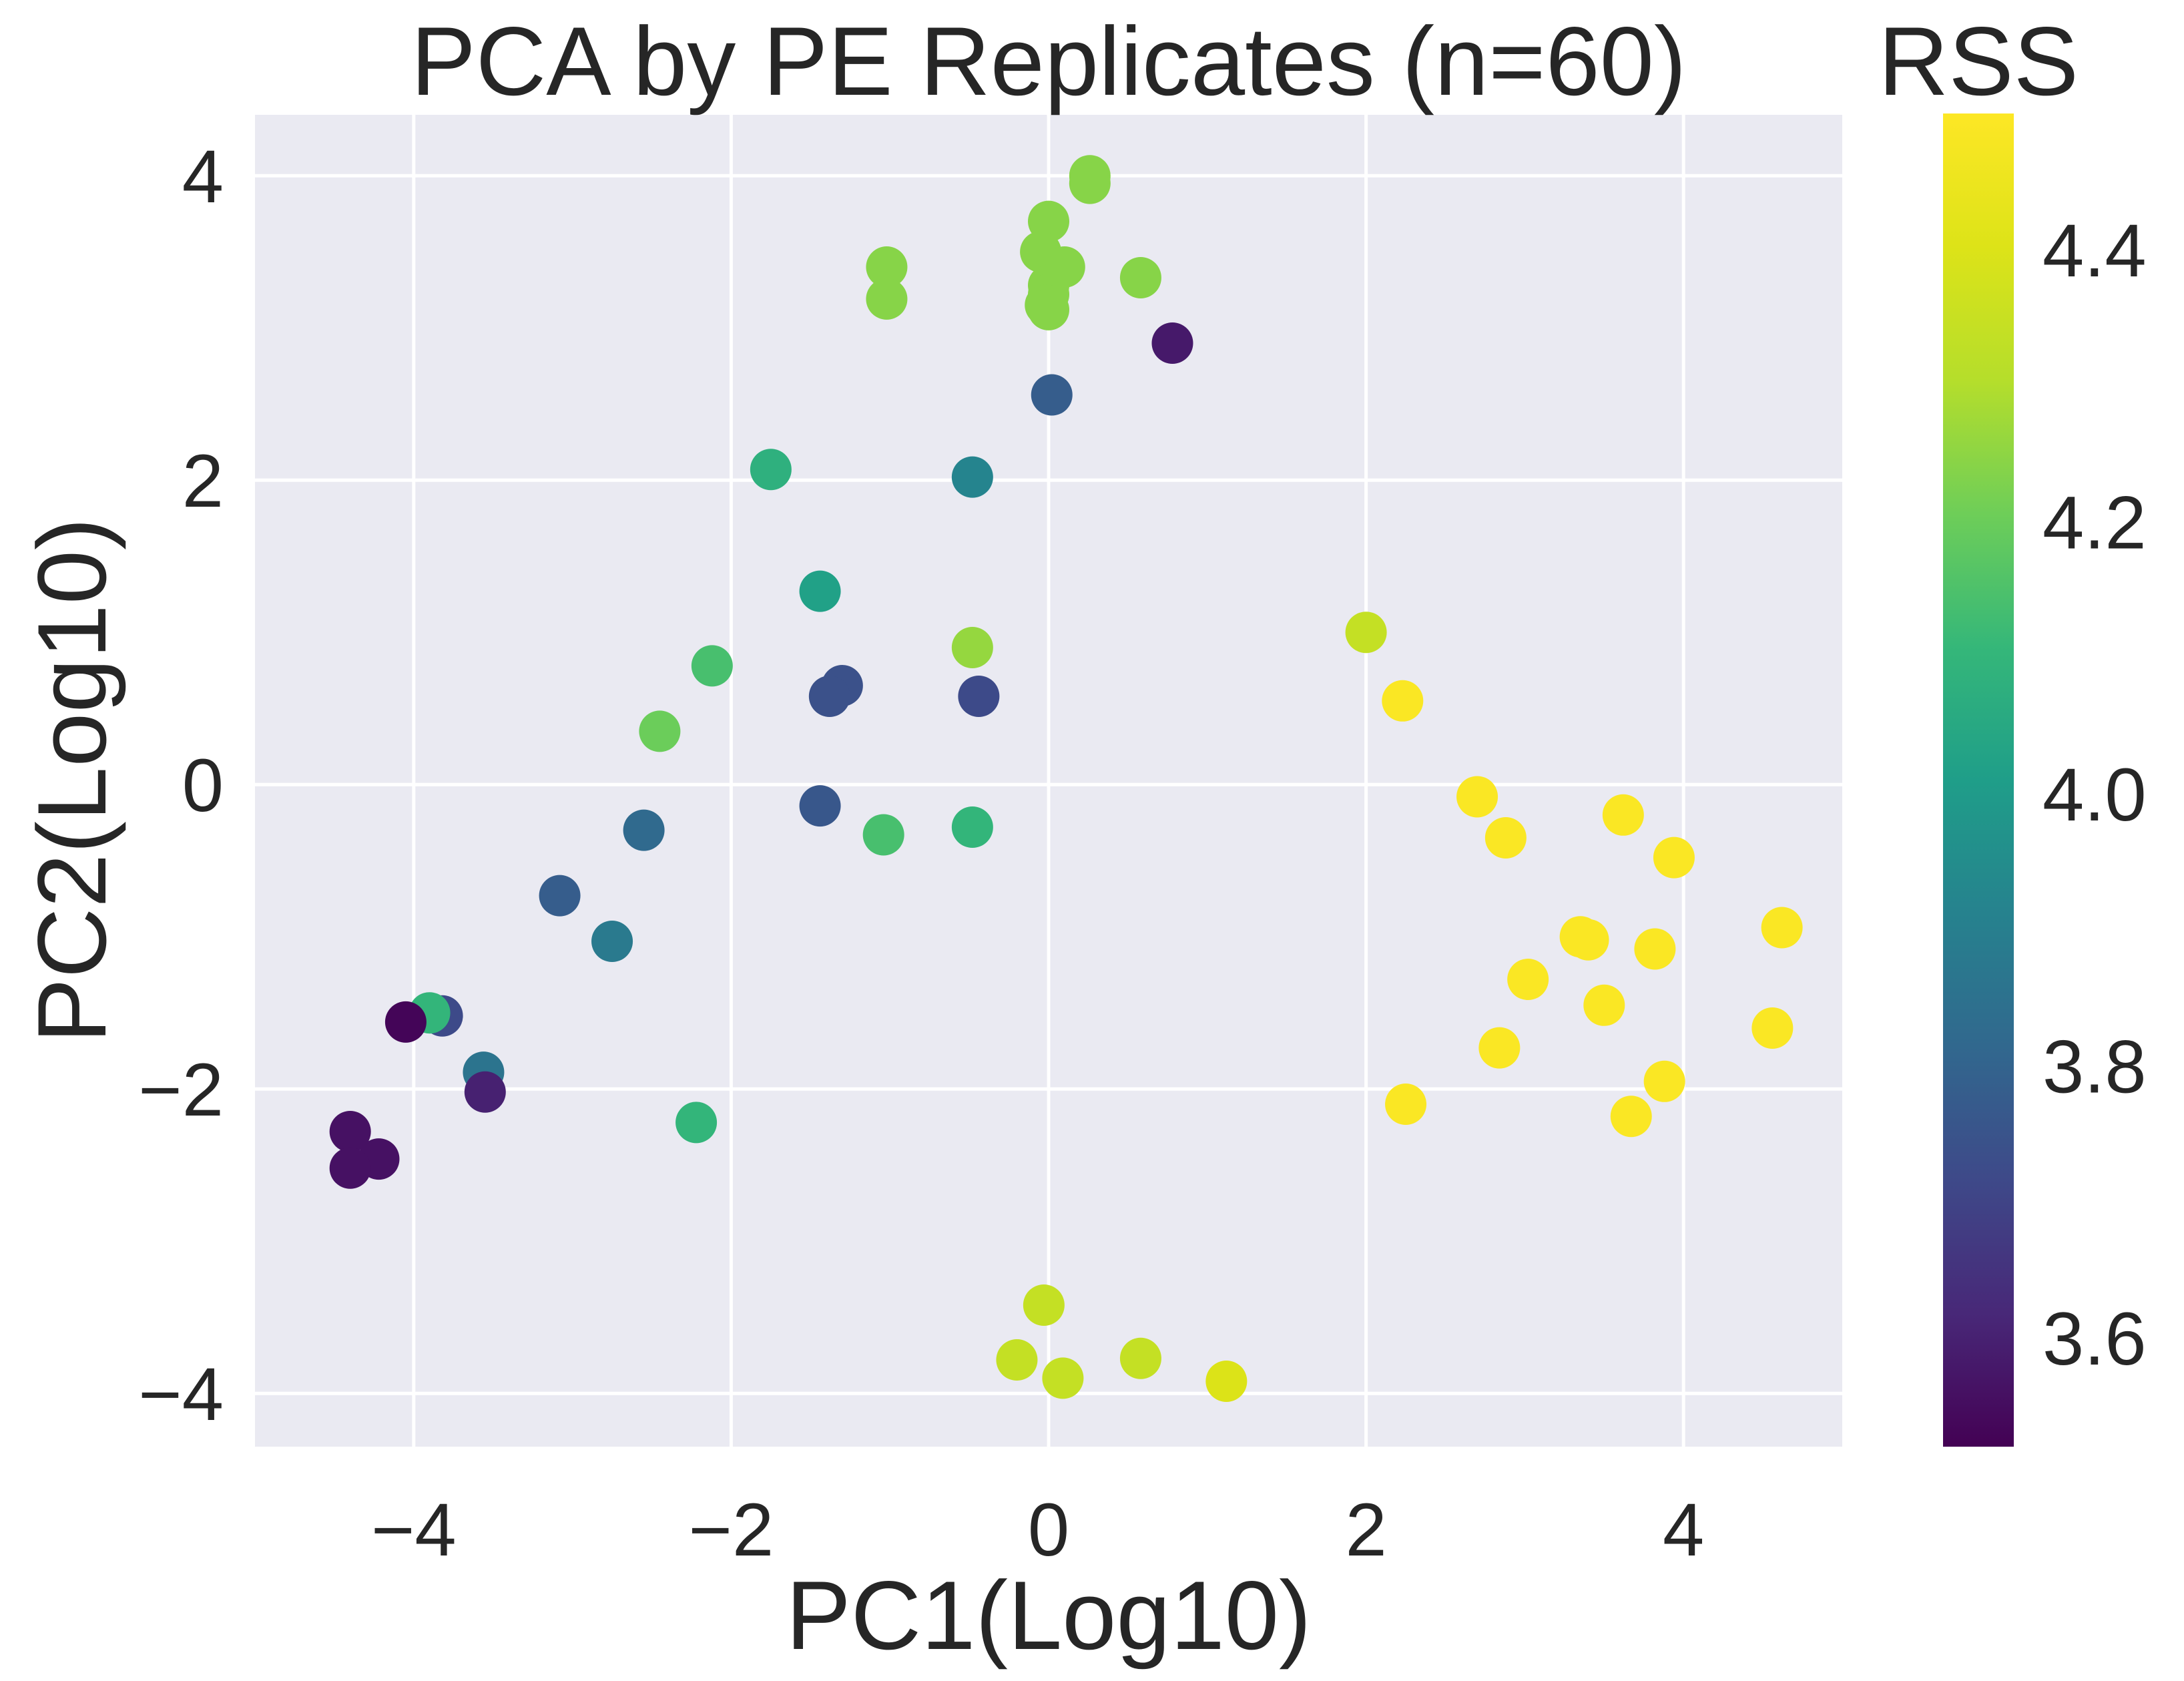  I want to click on colorbar-tick-label: 4.2, so click(2094, 522).